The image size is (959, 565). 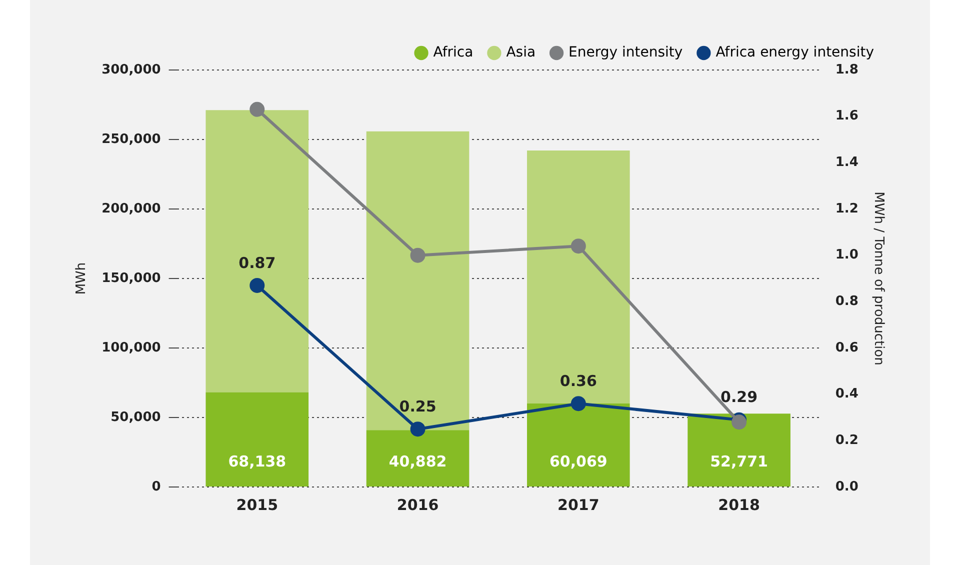 What do you see at coordinates (846, 348) in the screenshot?
I see `y2-tick-label: 0.6` at bounding box center [846, 348].